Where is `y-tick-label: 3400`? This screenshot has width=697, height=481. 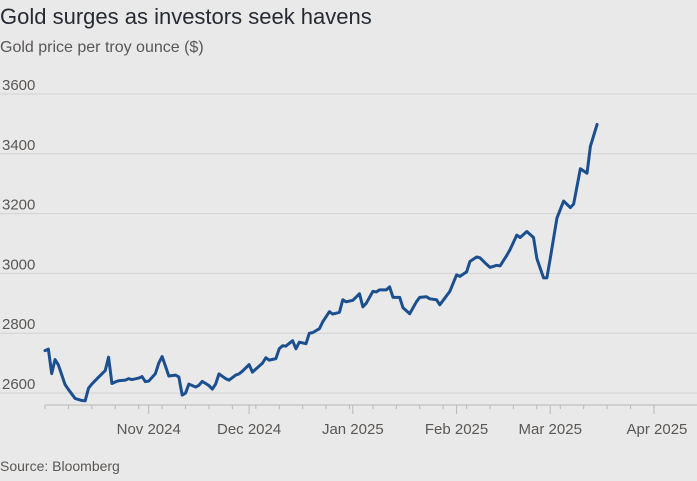 y-tick-label: 3400 is located at coordinates (18, 145).